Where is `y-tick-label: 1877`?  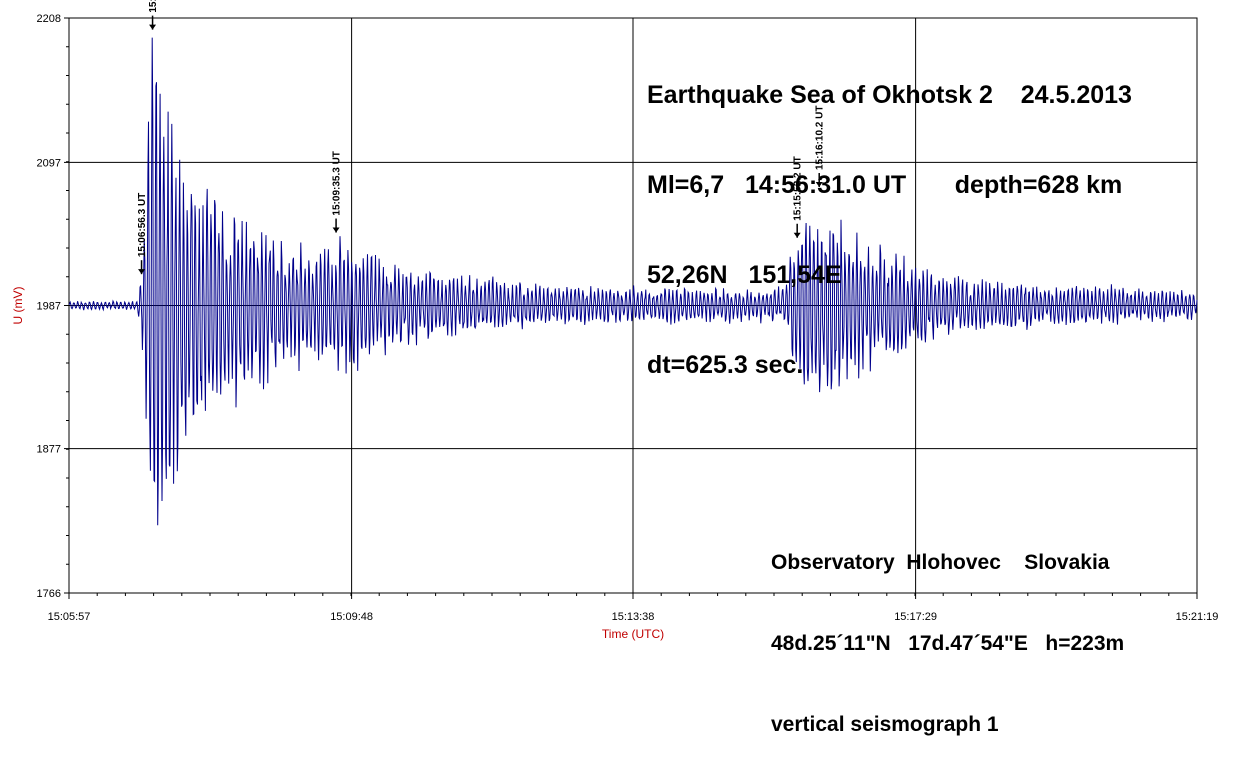 y-tick-label: 1877 is located at coordinates (49, 450).